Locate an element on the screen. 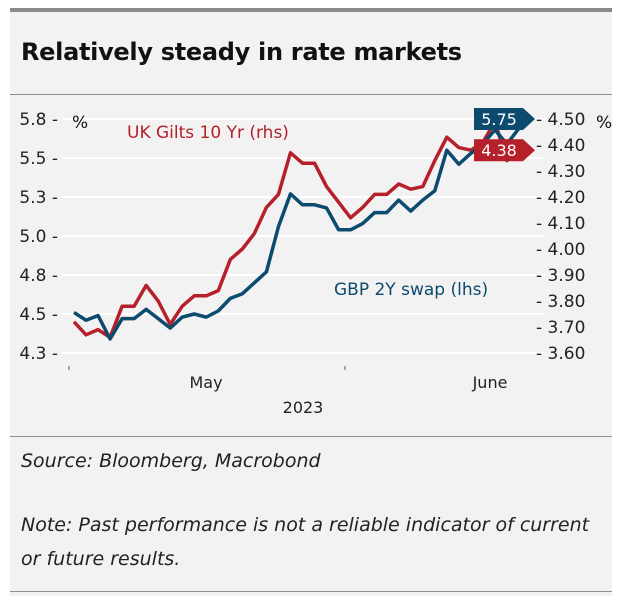 The width and height of the screenshot is (621, 607). x-year-label: 2023 is located at coordinates (303, 407).